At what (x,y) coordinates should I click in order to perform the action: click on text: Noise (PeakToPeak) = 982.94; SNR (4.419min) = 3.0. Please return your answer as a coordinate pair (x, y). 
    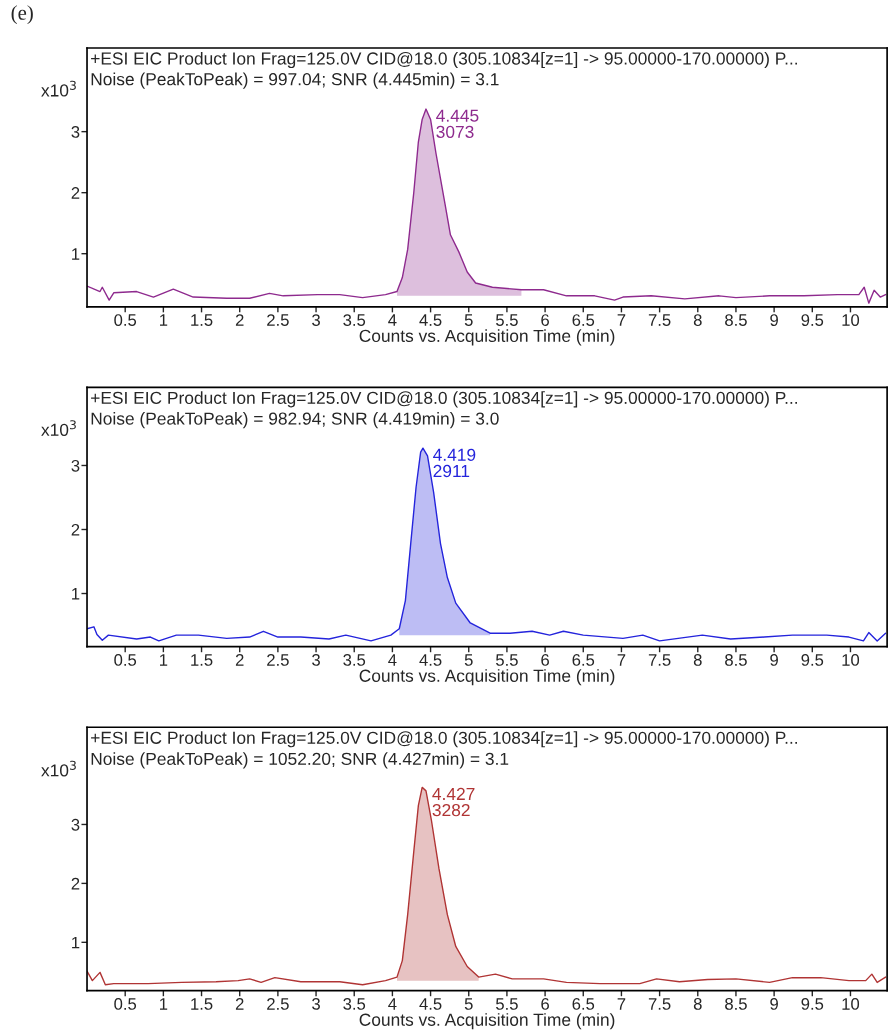
    Looking at the image, I should click on (295, 420).